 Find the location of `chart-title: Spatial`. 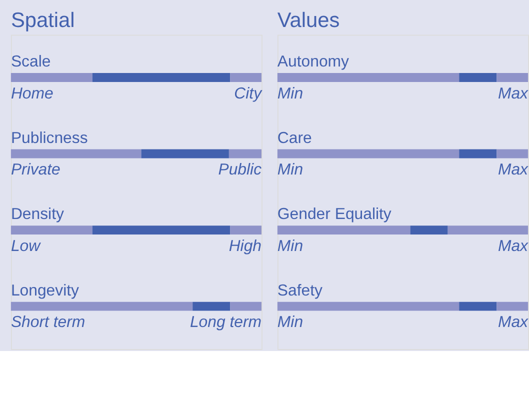

chart-title: Spatial is located at coordinates (42, 20).